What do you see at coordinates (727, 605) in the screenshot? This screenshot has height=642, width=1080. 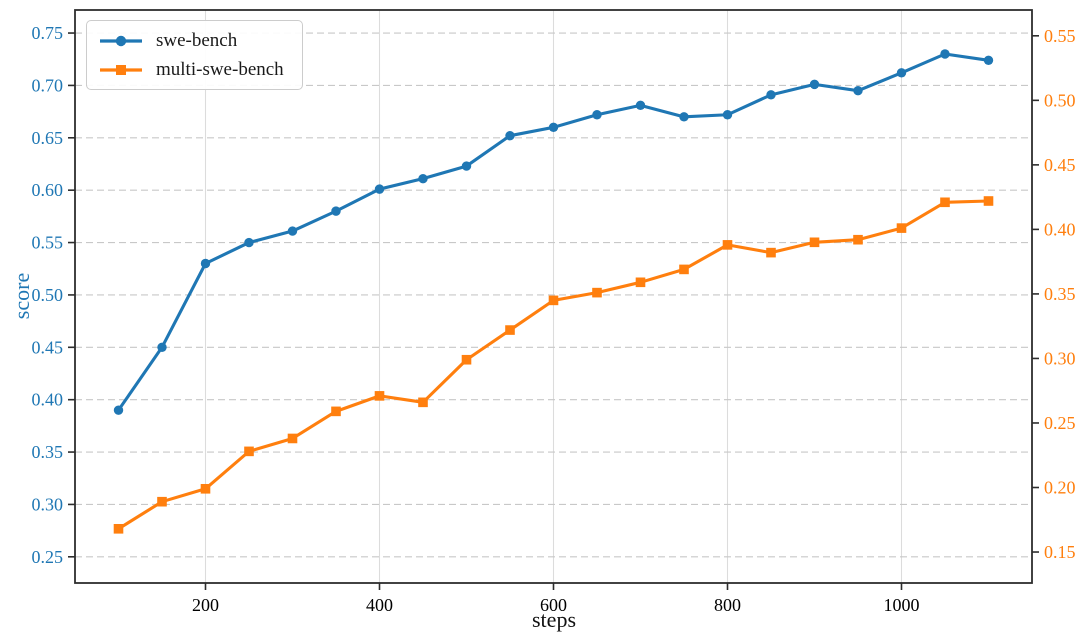 I see `x-tick-label: 800` at bounding box center [727, 605].